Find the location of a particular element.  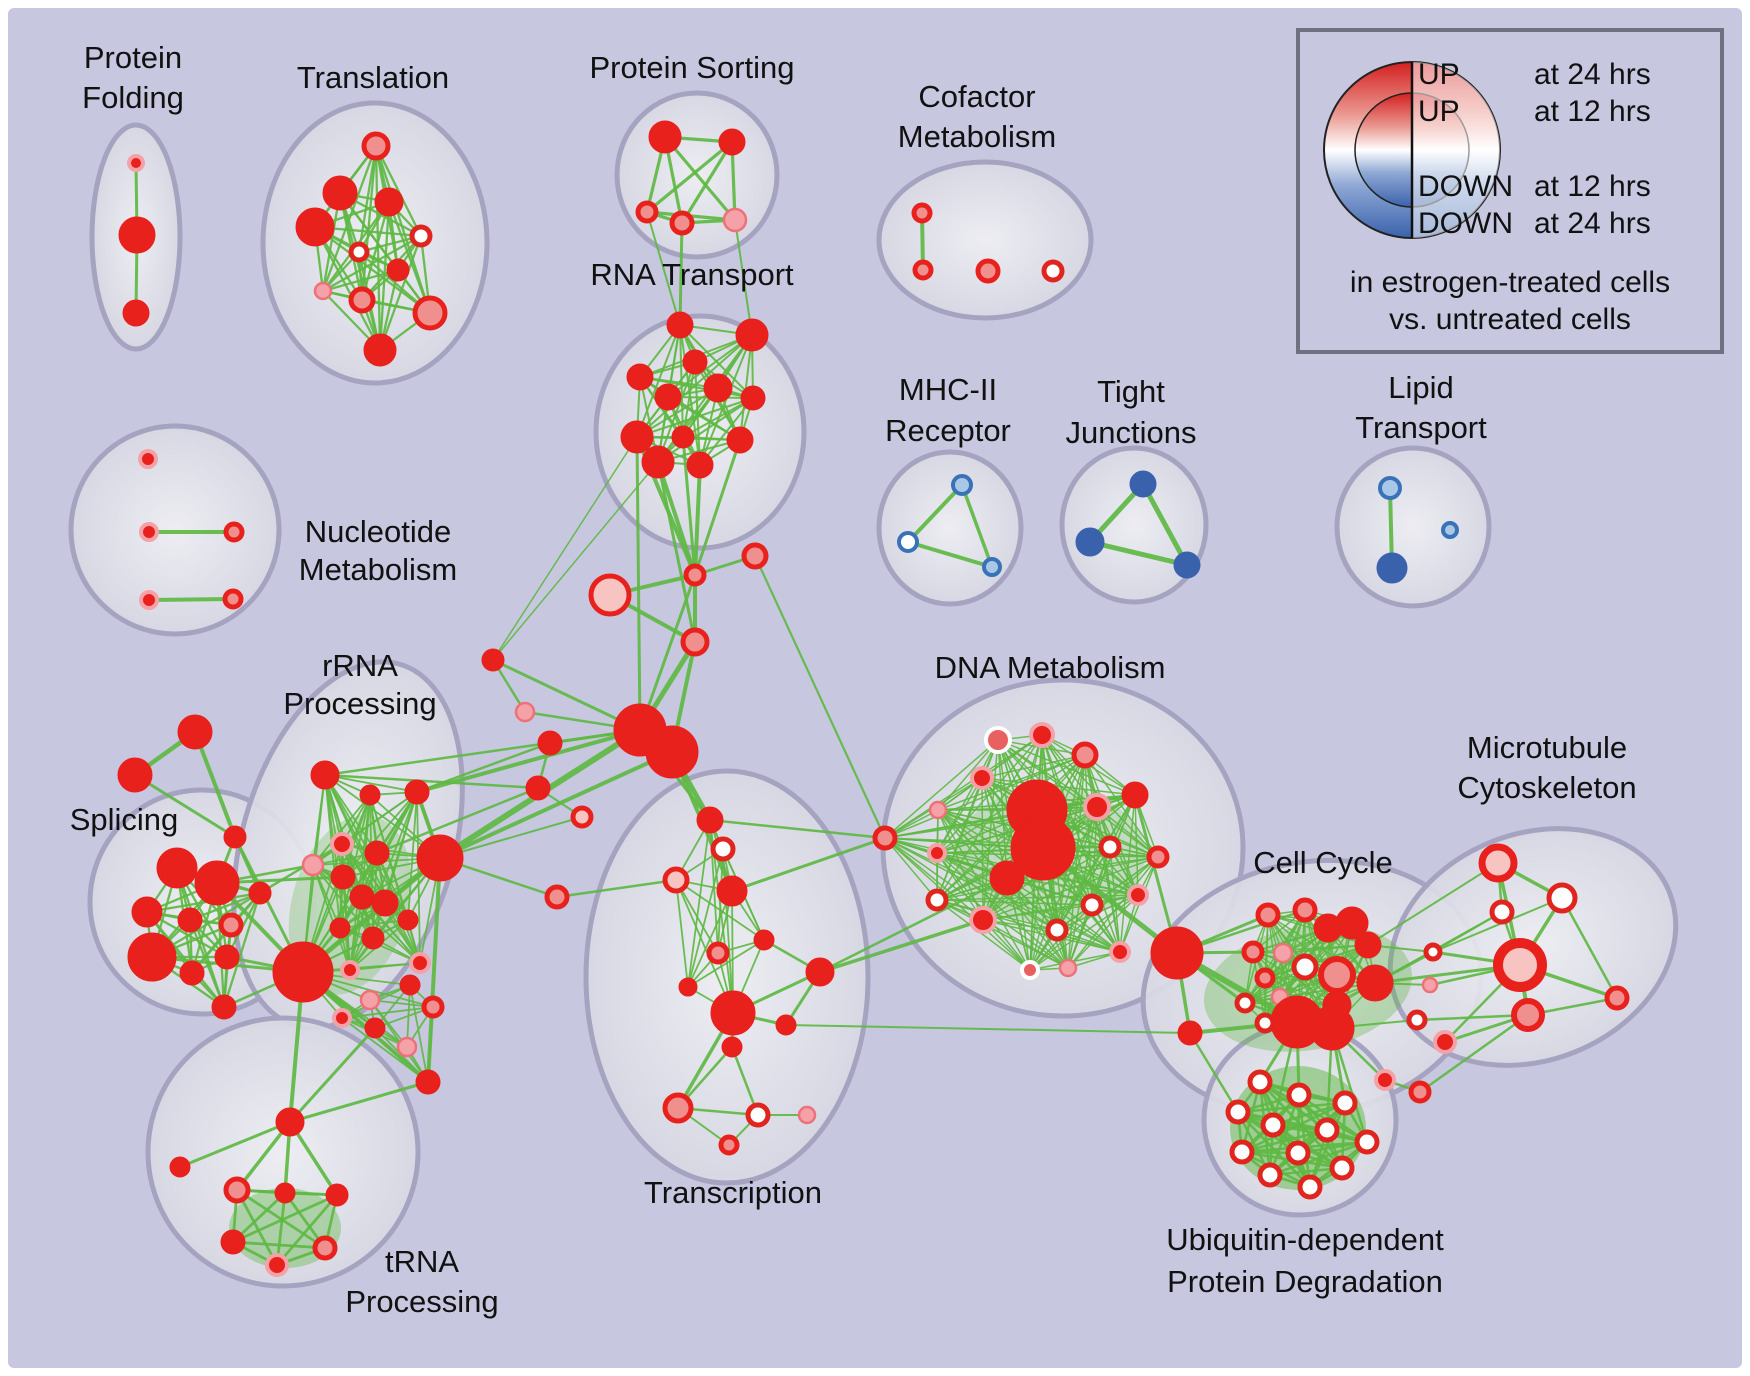

node-tri2 is located at coordinates (135, 775).